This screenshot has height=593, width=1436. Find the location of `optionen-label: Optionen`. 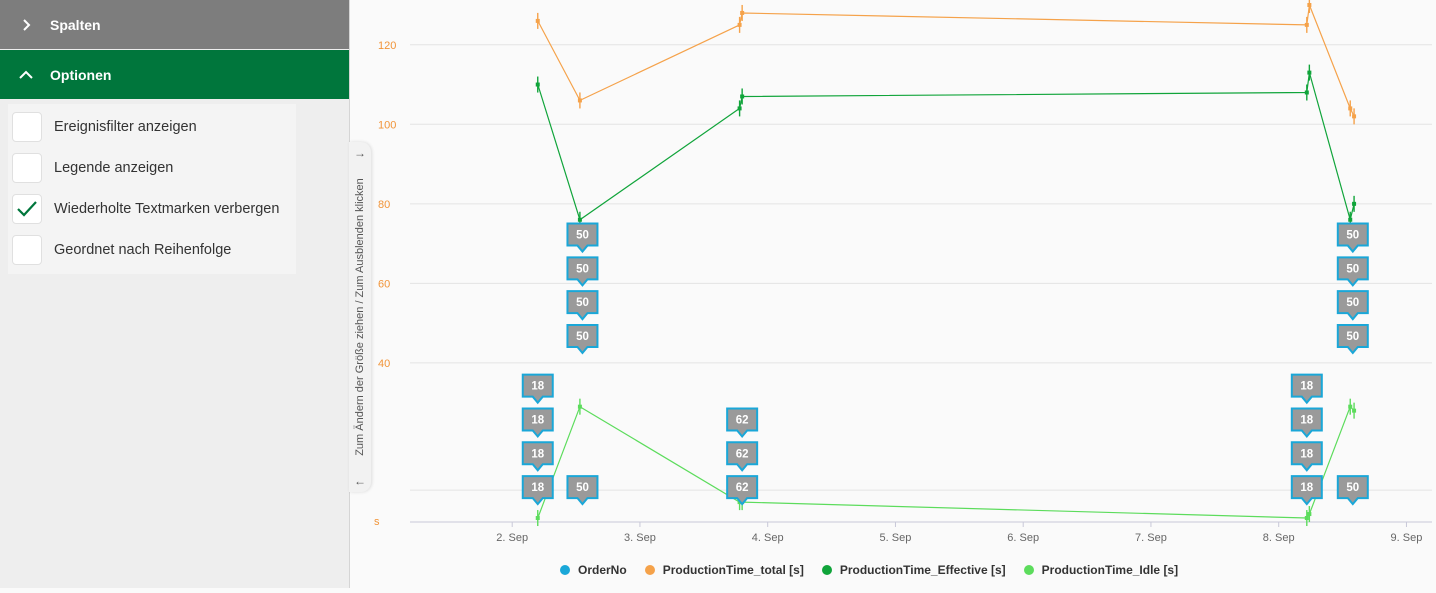

optionen-label: Optionen is located at coordinates (81, 74).